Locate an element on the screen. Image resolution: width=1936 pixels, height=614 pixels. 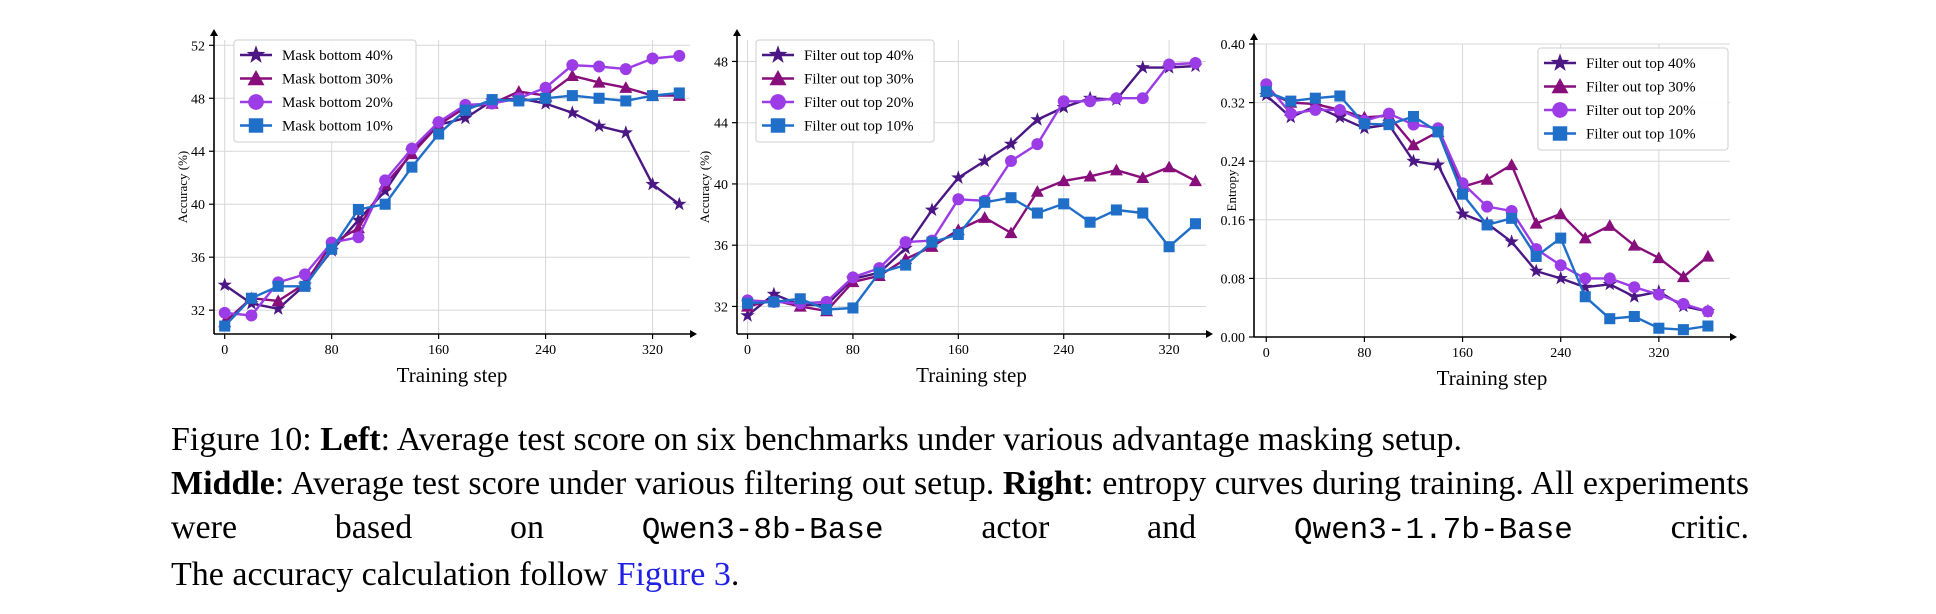
accuracy-text: The accuracy calculation follow is located at coordinates (390, 574).